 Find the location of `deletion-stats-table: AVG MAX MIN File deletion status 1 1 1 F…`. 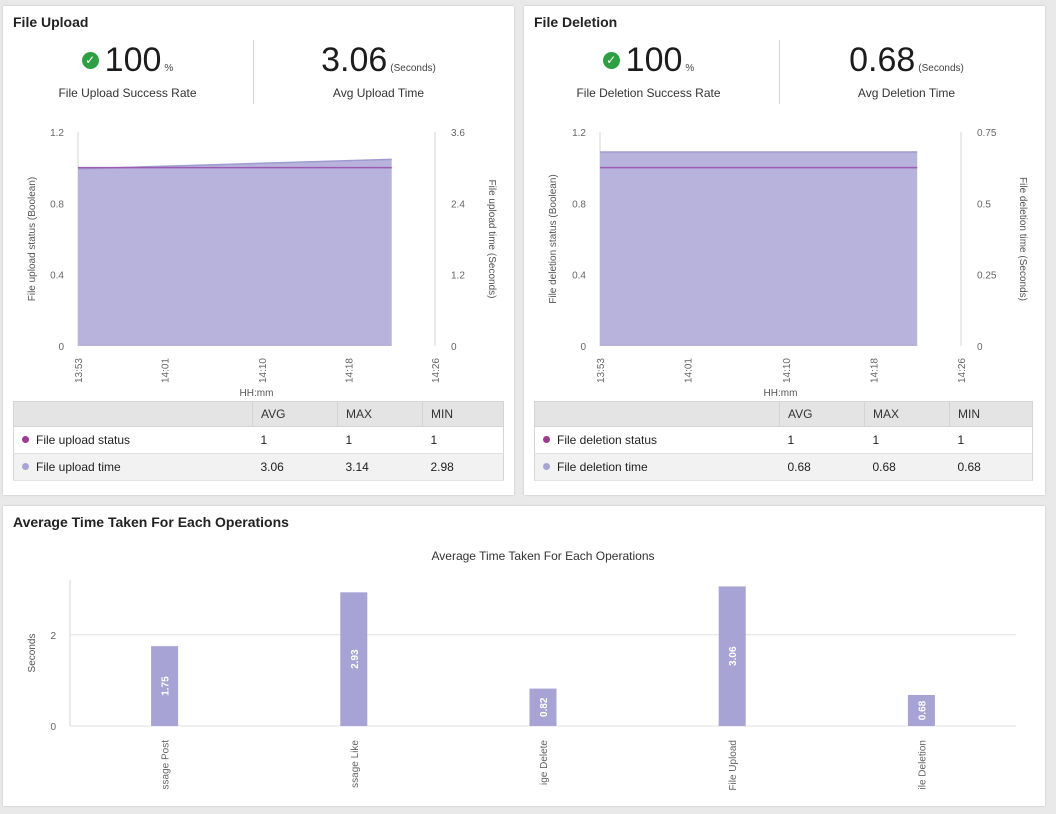

deletion-stats-table: AVG MAX MIN File deletion status 1 1 1 F… is located at coordinates (783, 441).